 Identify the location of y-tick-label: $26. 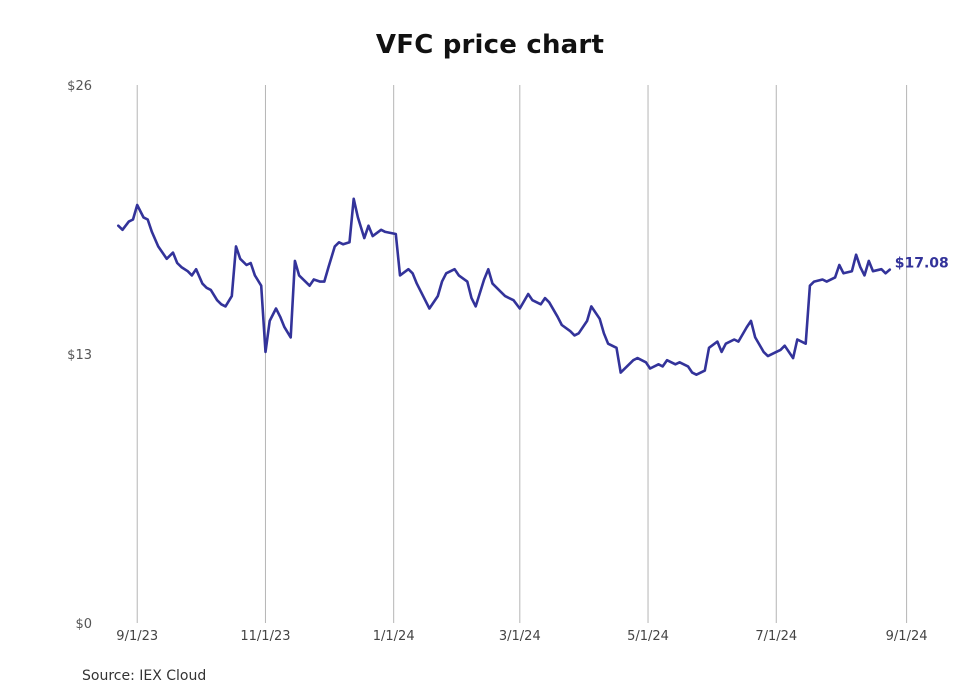
(79, 86).